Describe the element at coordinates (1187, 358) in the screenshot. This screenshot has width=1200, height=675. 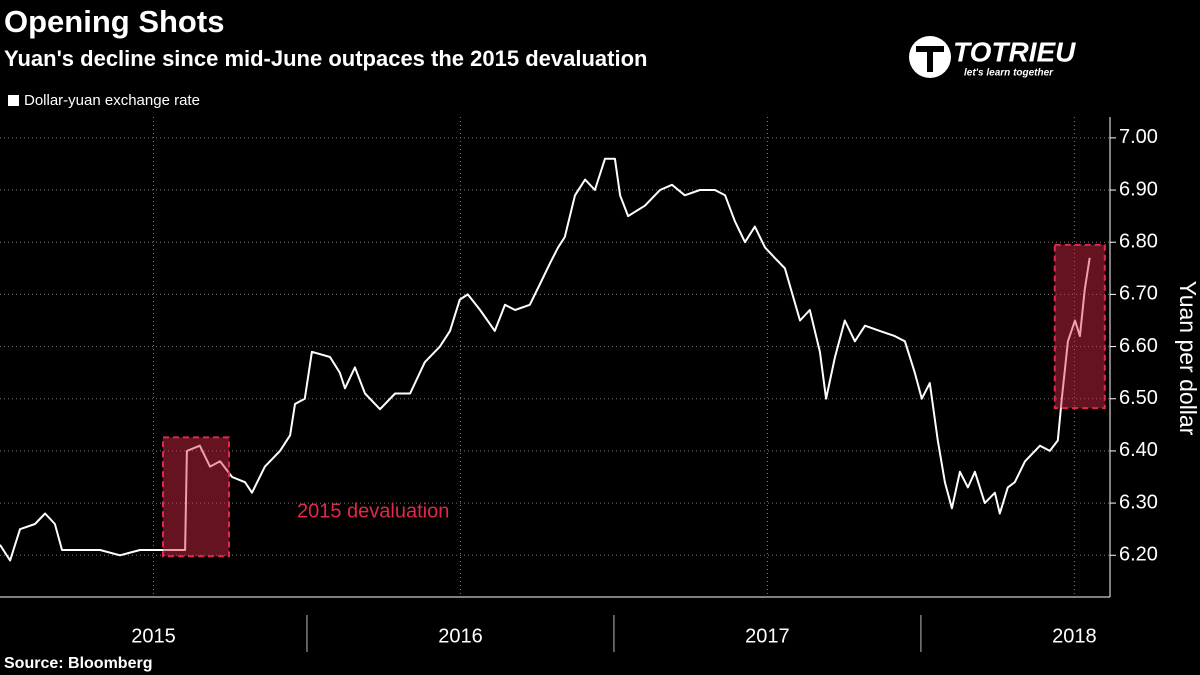
I see `y-axis-label: Yuan per dollar` at that location.